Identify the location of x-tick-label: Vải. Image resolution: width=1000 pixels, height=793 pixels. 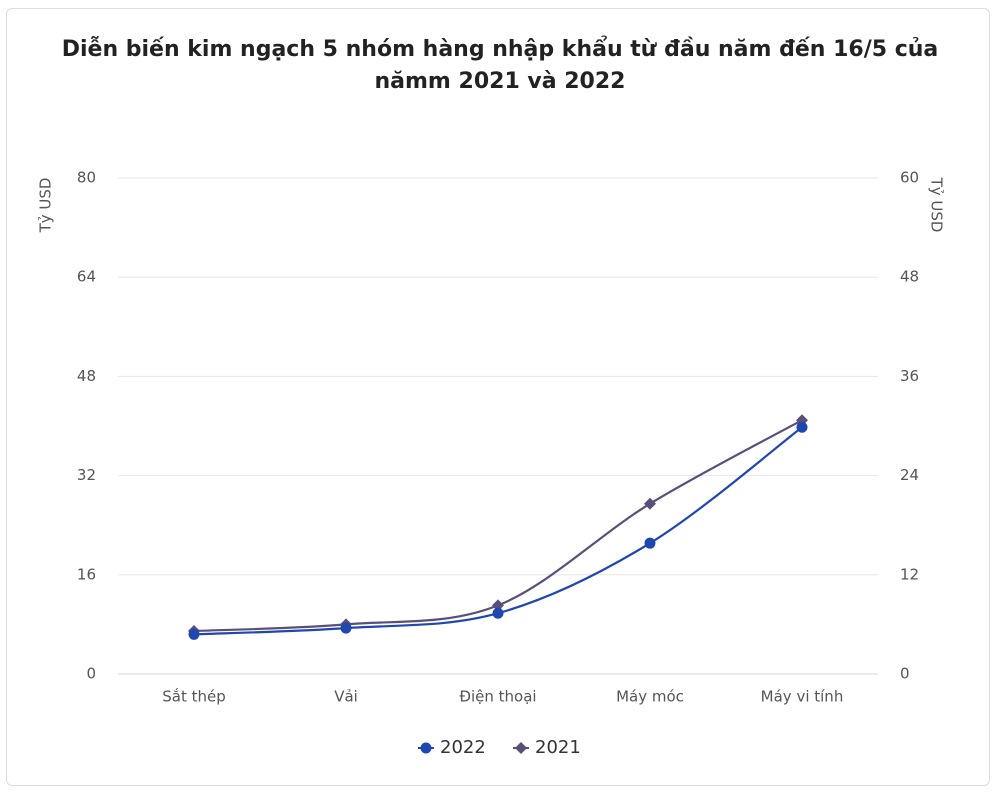
(346, 697).